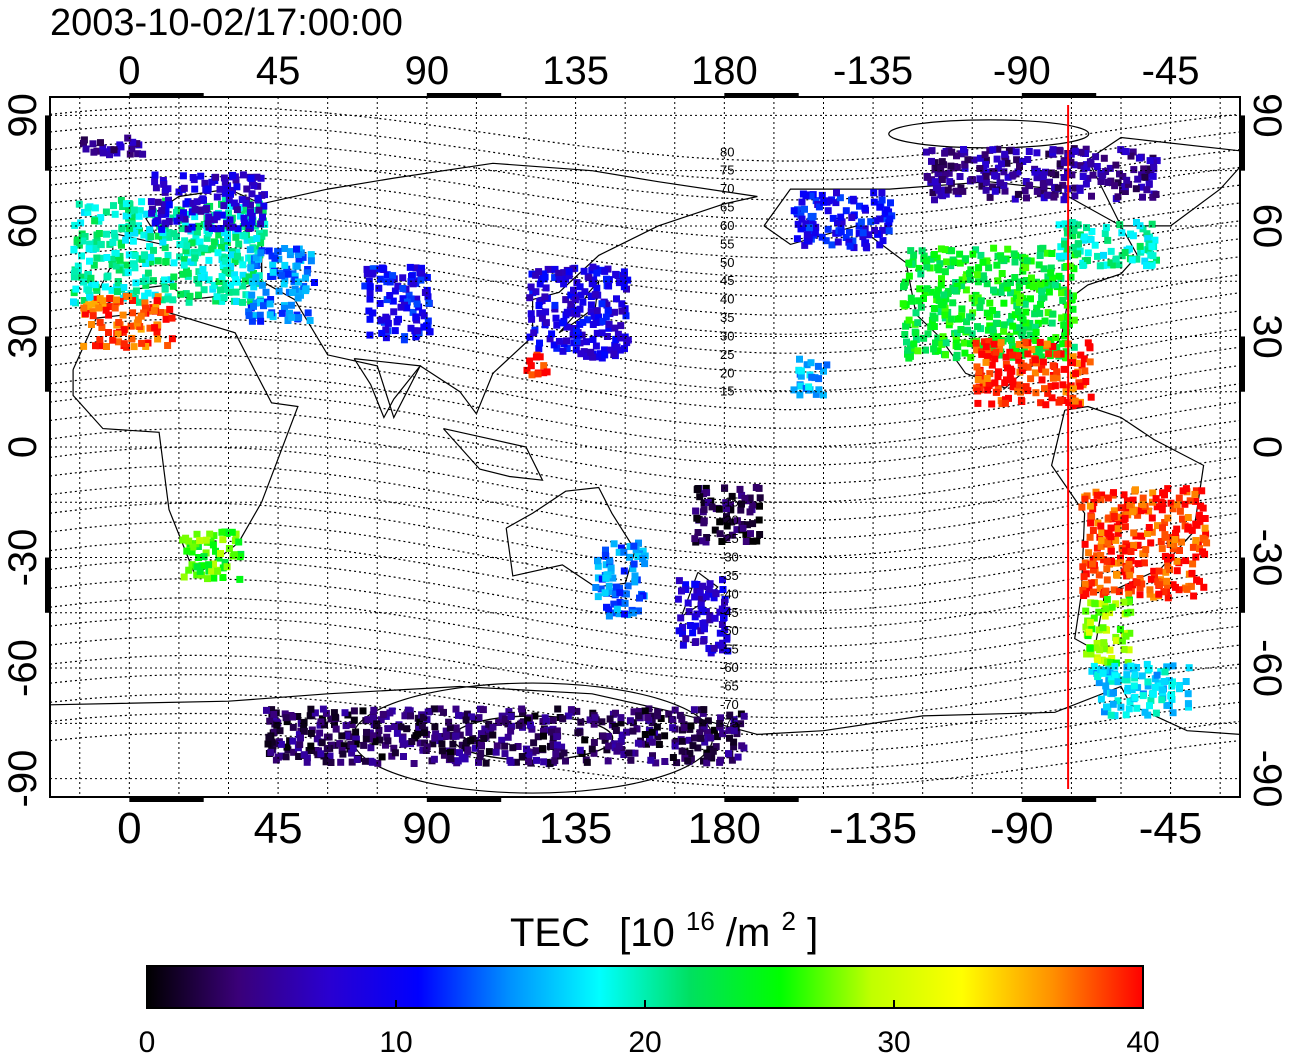 The height and width of the screenshot is (1057, 1292). What do you see at coordinates (645, 613) in the screenshot?
I see `contour-line` at bounding box center [645, 613].